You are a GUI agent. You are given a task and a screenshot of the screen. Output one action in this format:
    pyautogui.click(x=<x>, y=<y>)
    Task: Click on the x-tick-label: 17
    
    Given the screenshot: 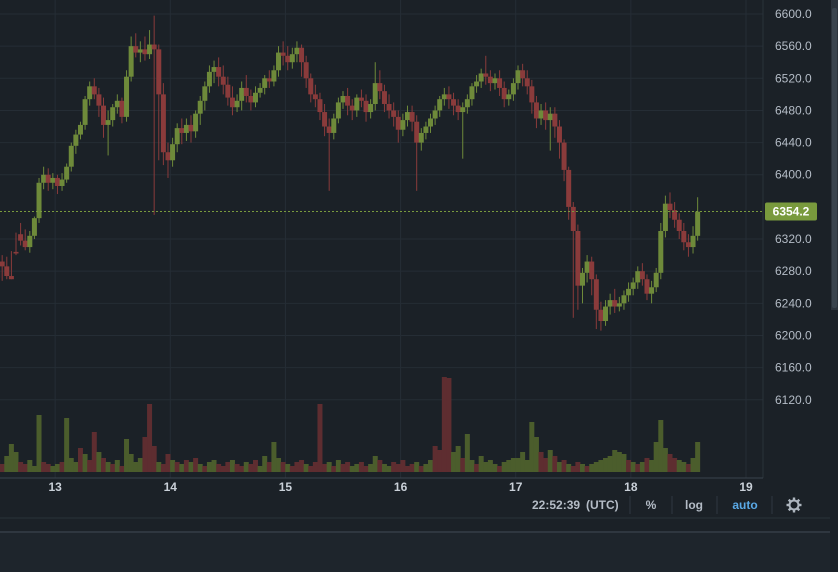 What is the action you would take?
    pyautogui.click(x=516, y=487)
    